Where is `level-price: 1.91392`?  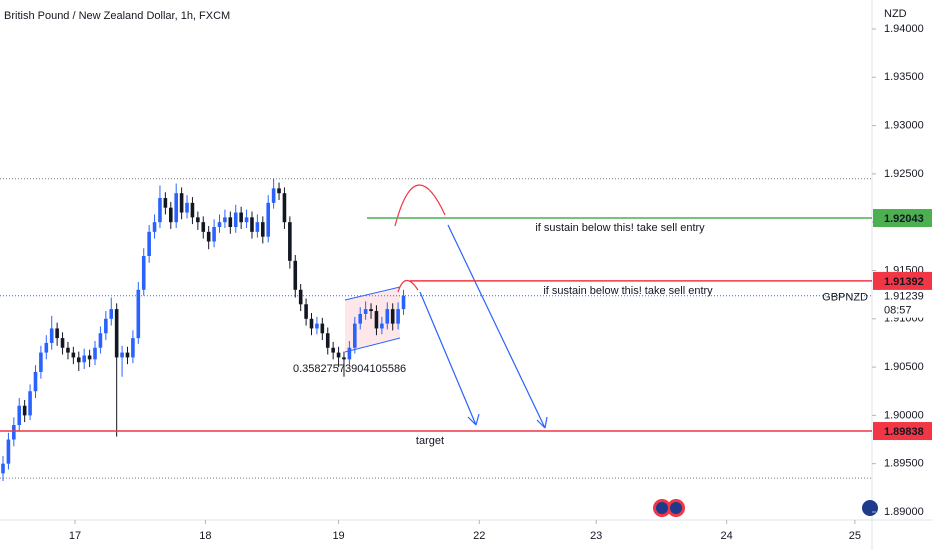 level-price: 1.91392 is located at coordinates (904, 282).